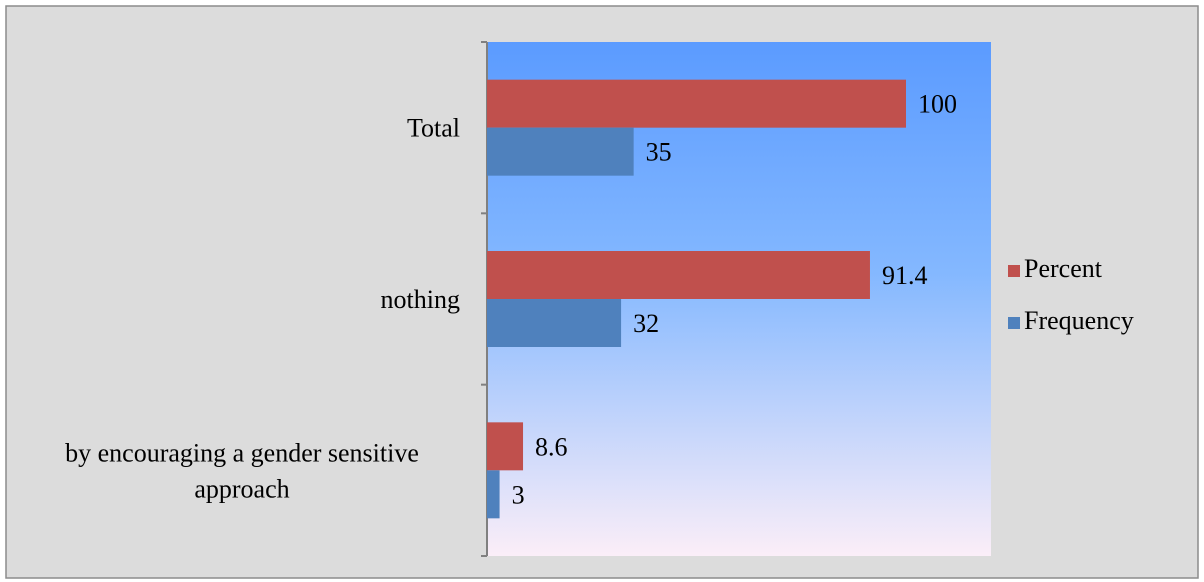 The width and height of the screenshot is (1204, 582). What do you see at coordinates (1079, 320) in the screenshot?
I see `legend-label-frequency: Frequency` at bounding box center [1079, 320].